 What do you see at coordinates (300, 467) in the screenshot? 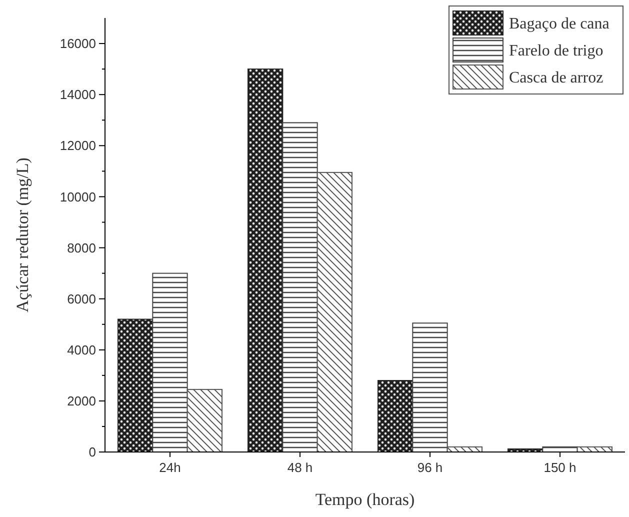
I see `x-tick-label: 48 h` at bounding box center [300, 467].